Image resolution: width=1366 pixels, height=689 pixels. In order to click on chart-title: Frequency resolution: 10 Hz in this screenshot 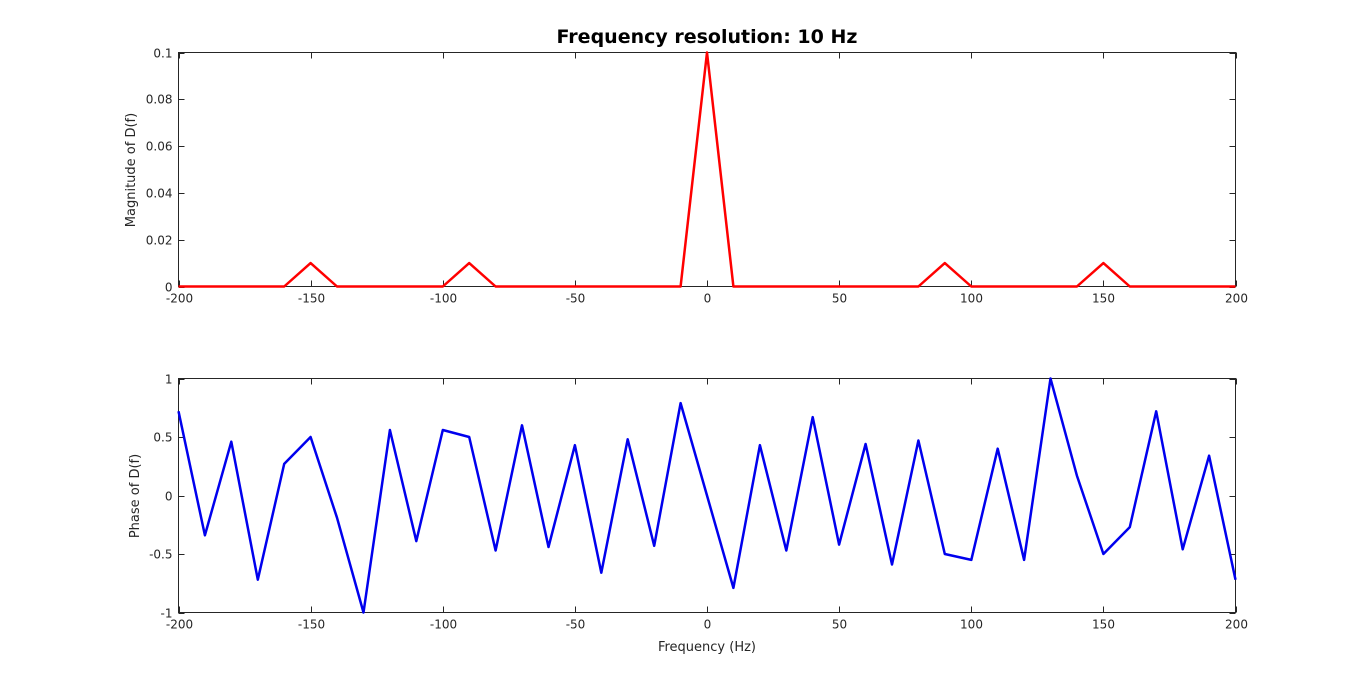, I will do `click(707, 37)`.